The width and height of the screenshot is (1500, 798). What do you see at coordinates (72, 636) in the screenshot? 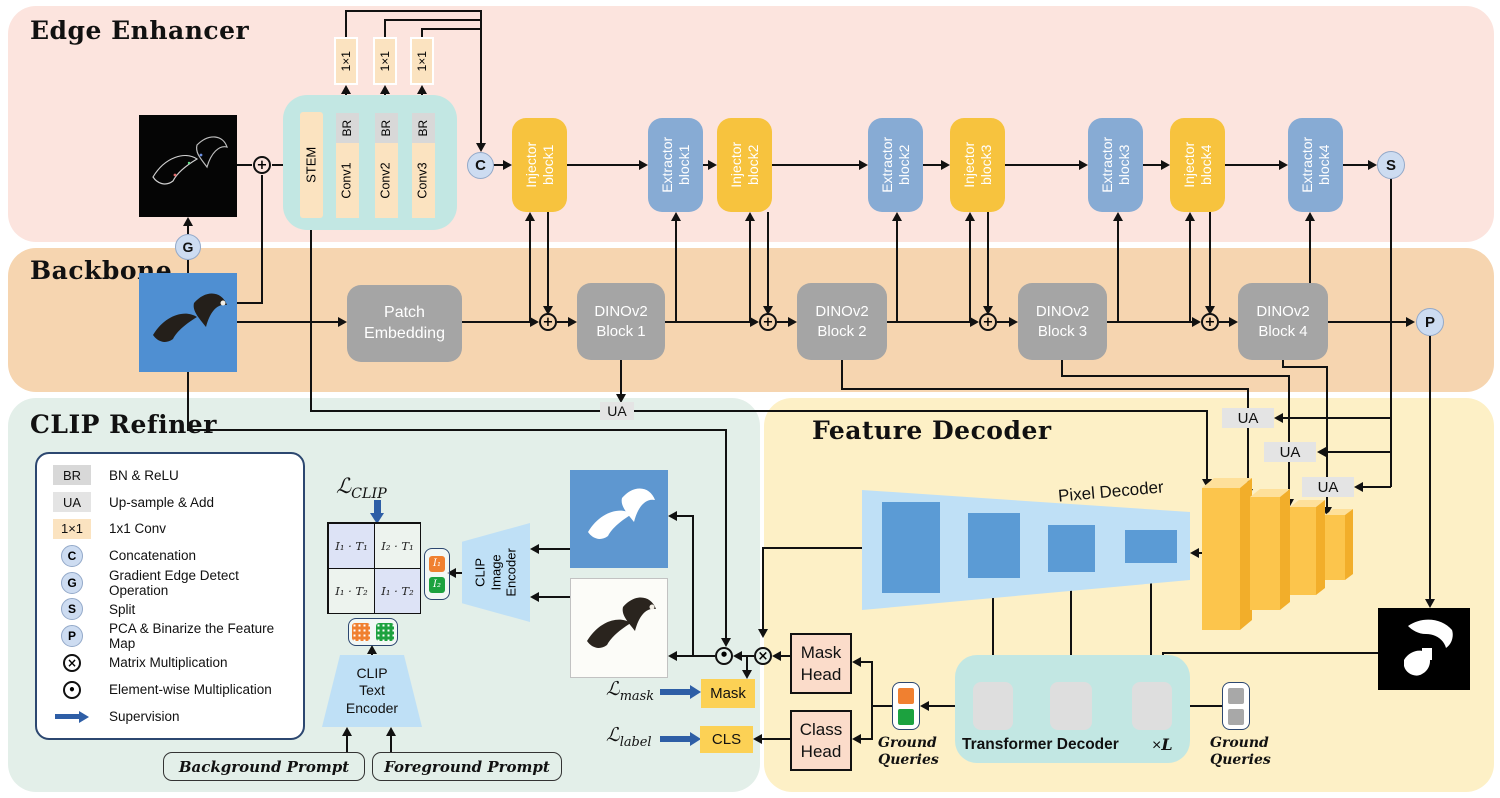
I see `pca-icon: P` at bounding box center [72, 636].